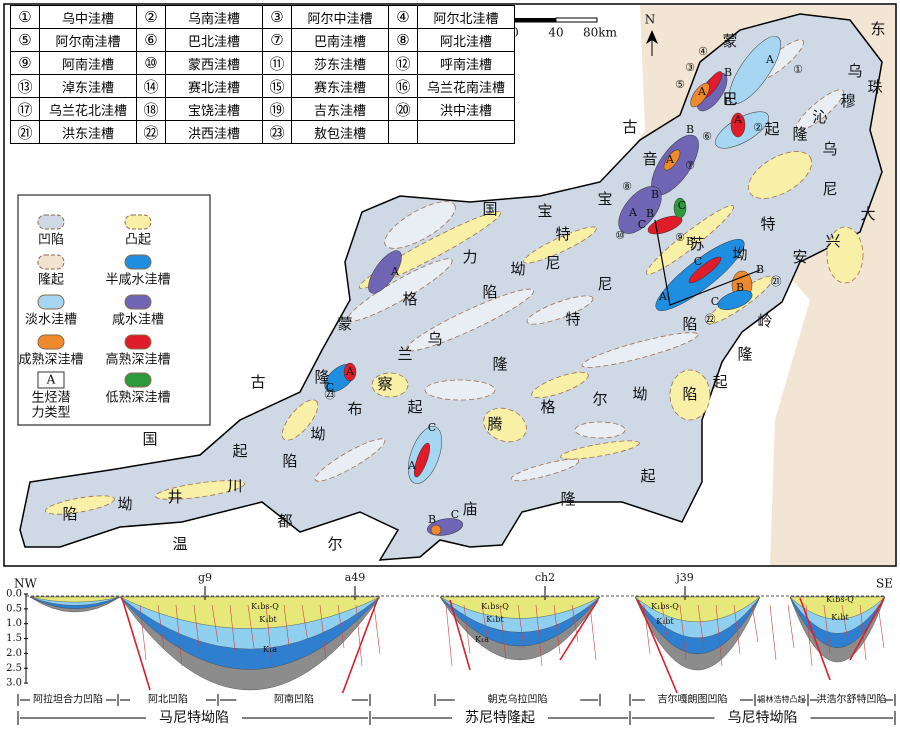 This screenshot has width=900, height=731. Describe the element at coordinates (739, 254) in the screenshot. I see `map-region-char: 坳` at that location.